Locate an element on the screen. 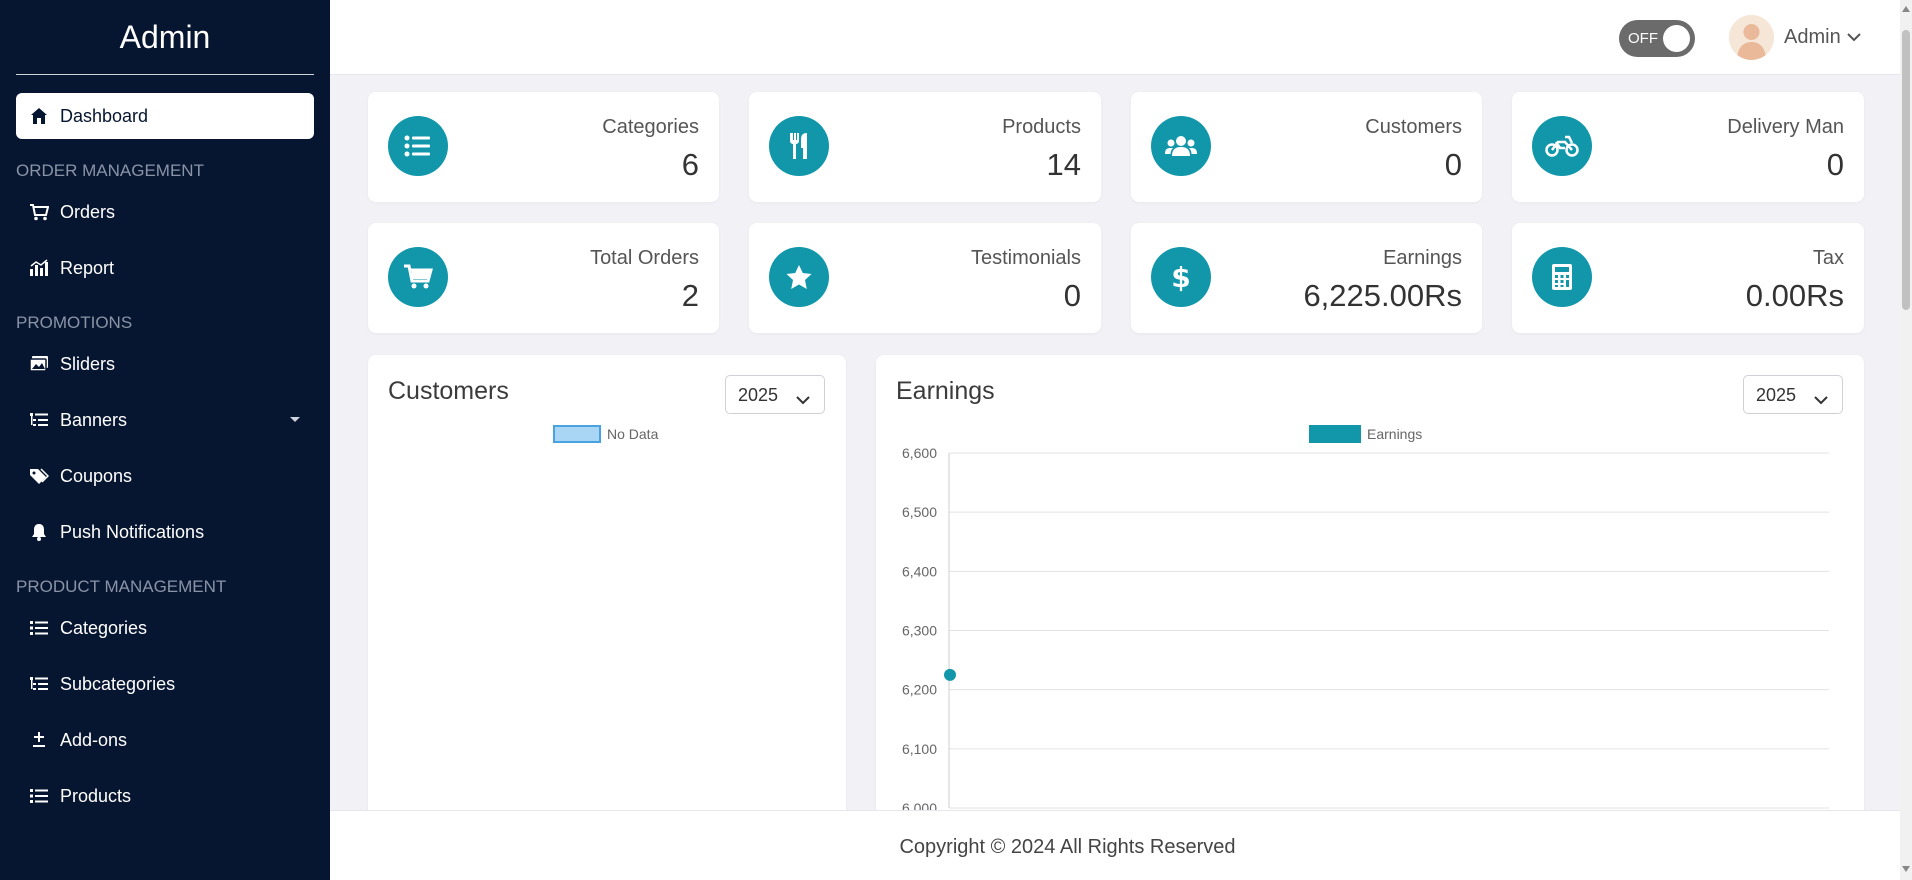  customers-year-select: 2025 is located at coordinates (775, 394).